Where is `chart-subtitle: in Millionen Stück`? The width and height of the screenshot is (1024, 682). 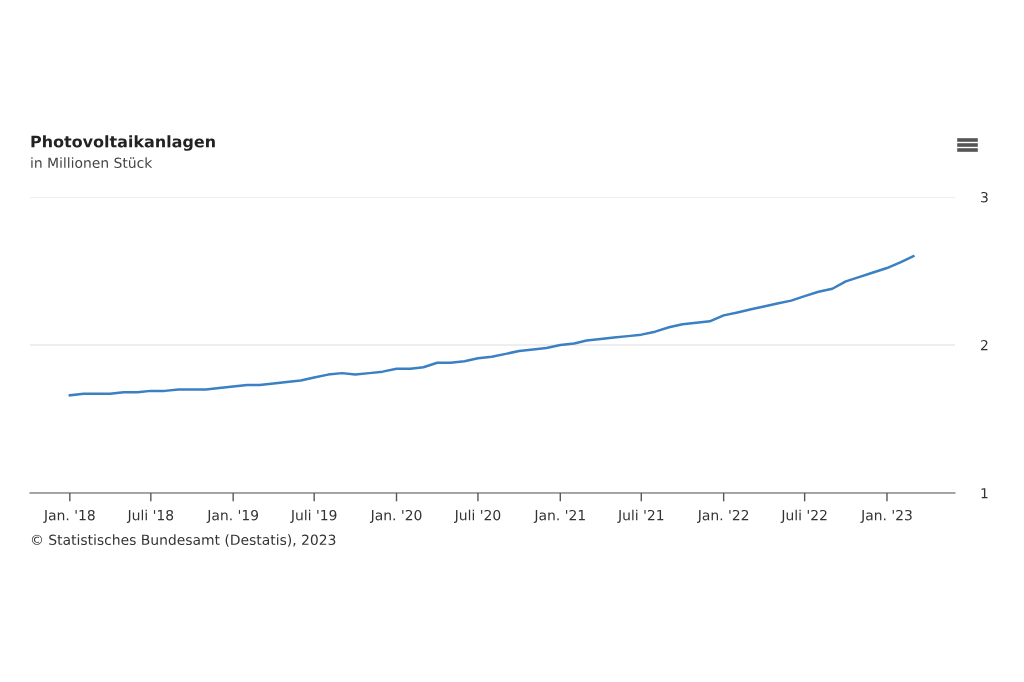 chart-subtitle: in Millionen Stück is located at coordinates (92, 163).